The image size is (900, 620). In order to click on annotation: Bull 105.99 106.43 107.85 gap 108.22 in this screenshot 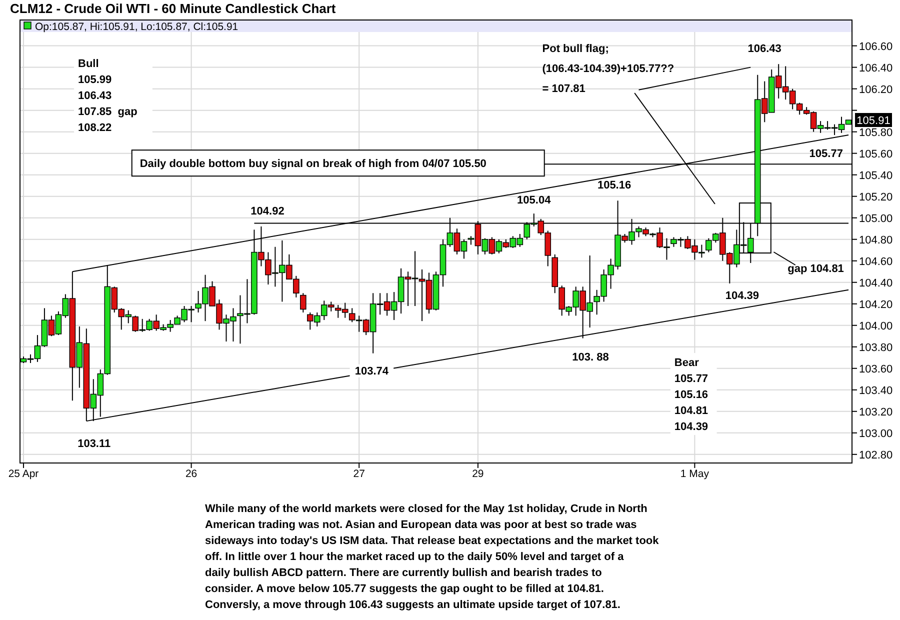, I will do `click(108, 96)`.